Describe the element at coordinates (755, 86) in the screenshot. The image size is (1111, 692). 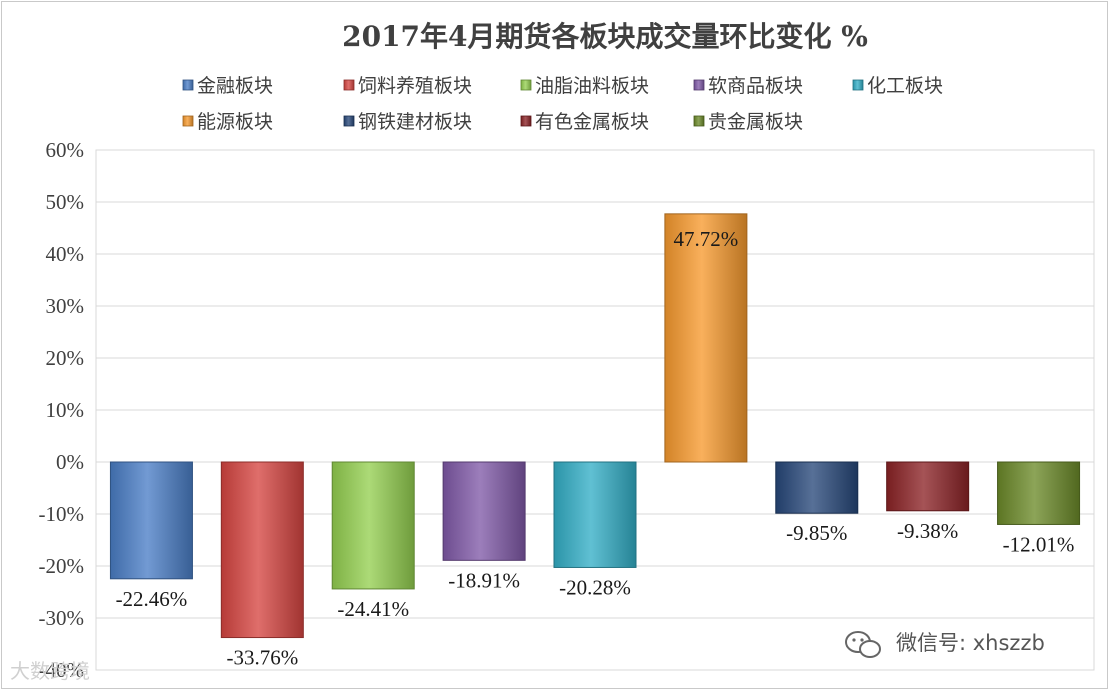
I see `legend-label: 软商品板块` at that location.